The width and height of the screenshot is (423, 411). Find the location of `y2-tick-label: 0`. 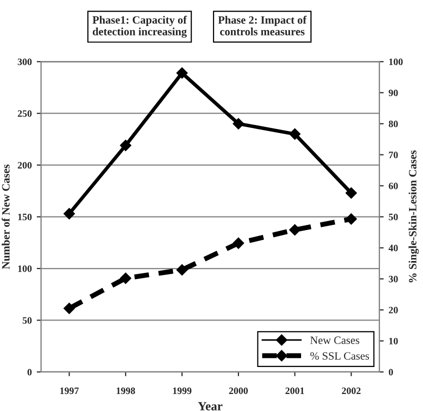

y2-tick-label: 0 is located at coordinates (390, 372).